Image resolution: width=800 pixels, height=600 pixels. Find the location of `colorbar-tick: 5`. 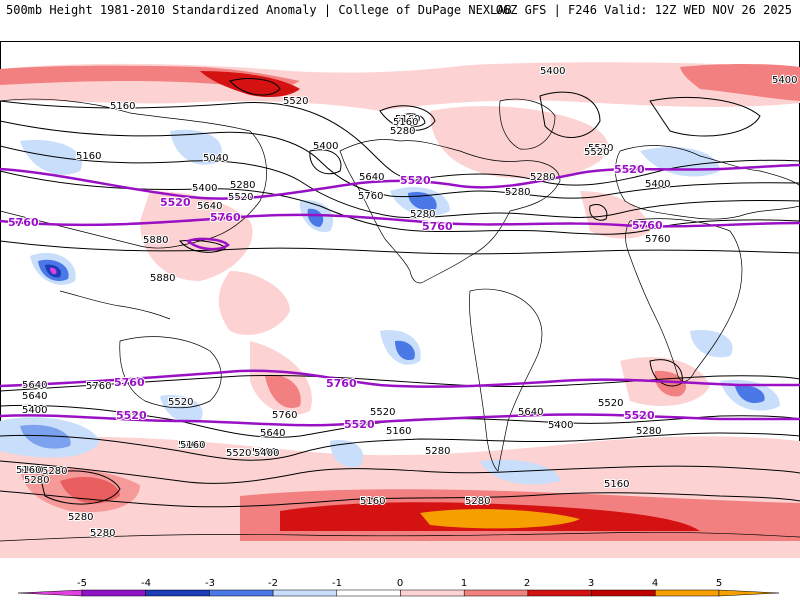

colorbar-tick: 5 is located at coordinates (719, 583).